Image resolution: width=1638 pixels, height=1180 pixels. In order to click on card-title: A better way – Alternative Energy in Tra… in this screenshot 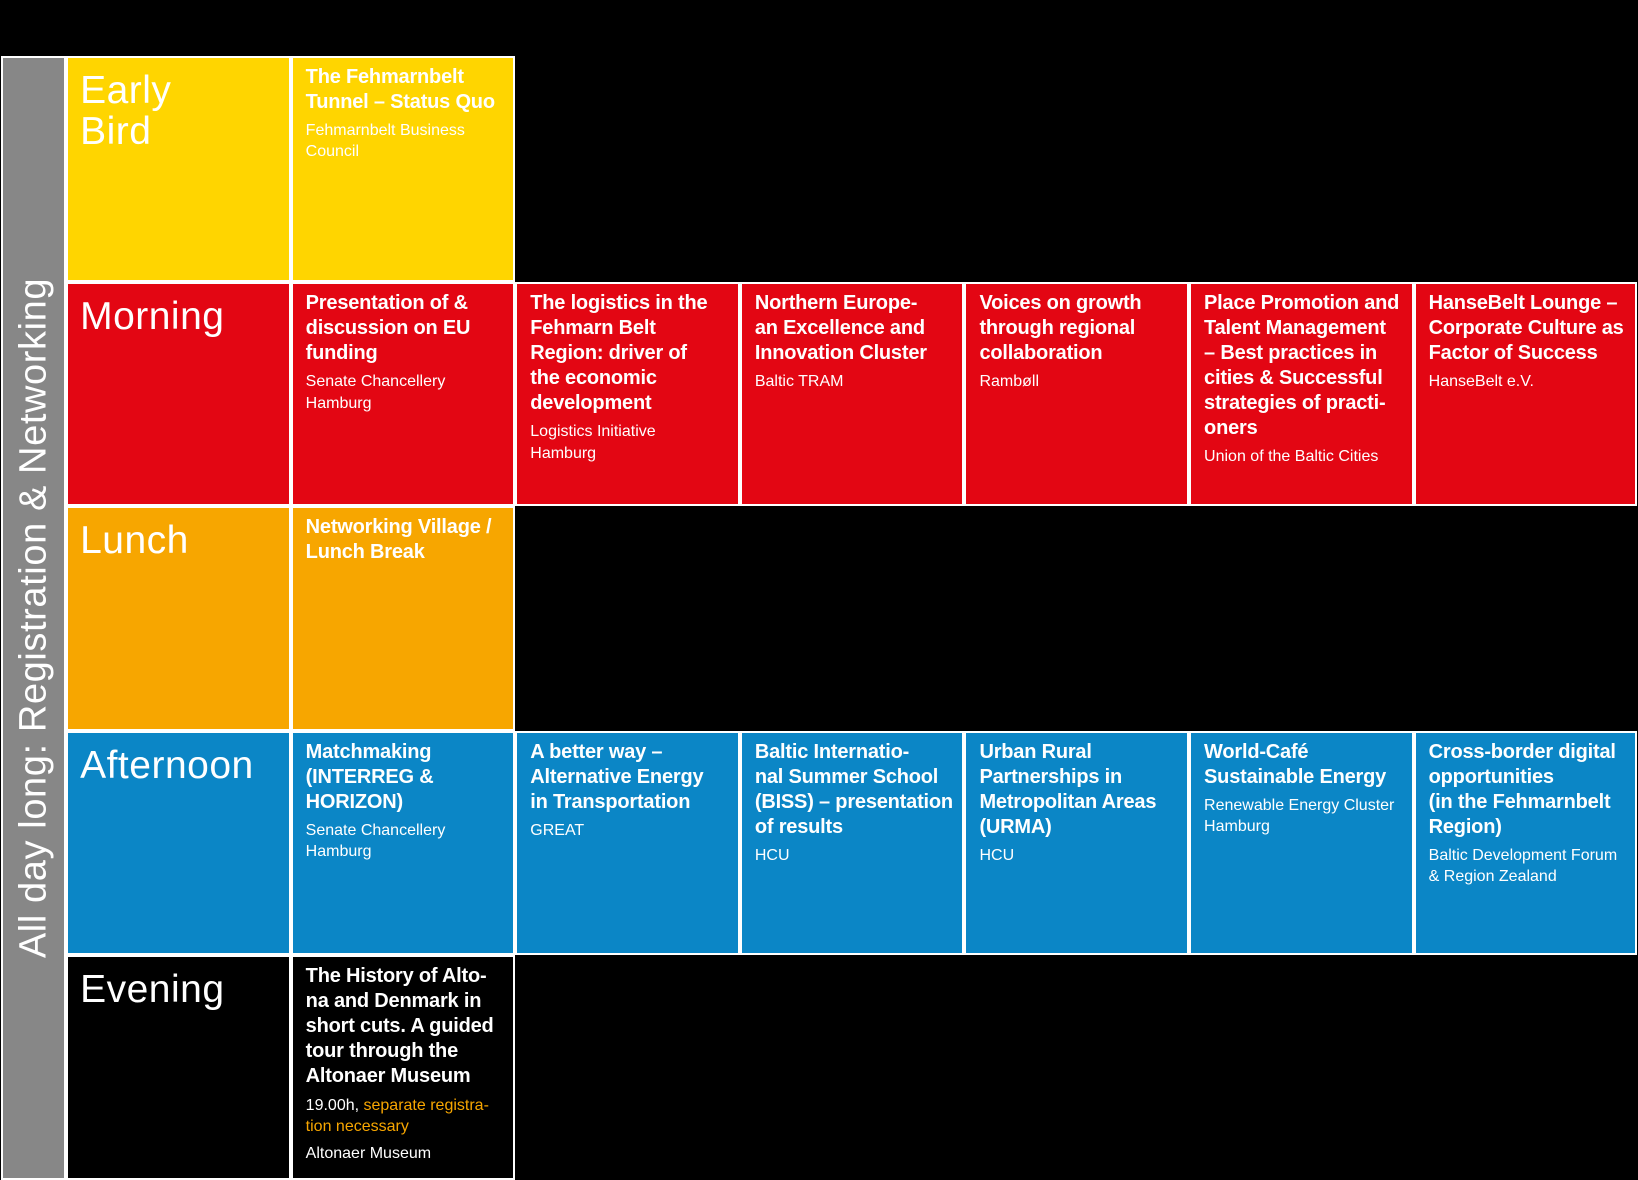, I will do `click(617, 776)`.